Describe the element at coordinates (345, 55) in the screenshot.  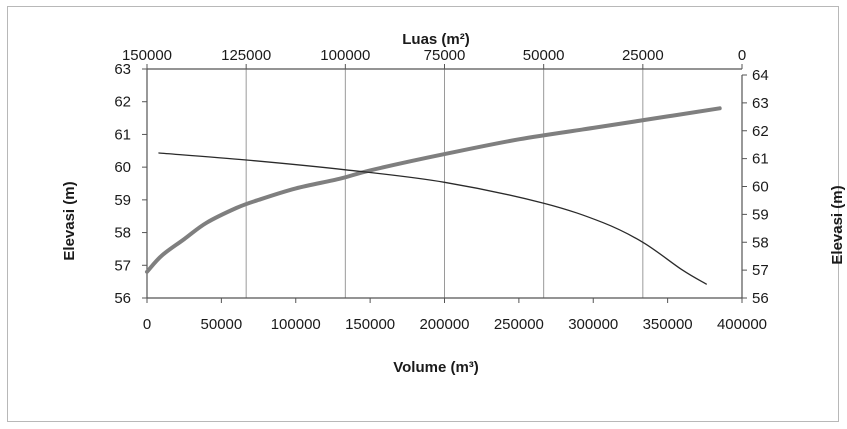
I see `top-tick-label: 100000` at that location.